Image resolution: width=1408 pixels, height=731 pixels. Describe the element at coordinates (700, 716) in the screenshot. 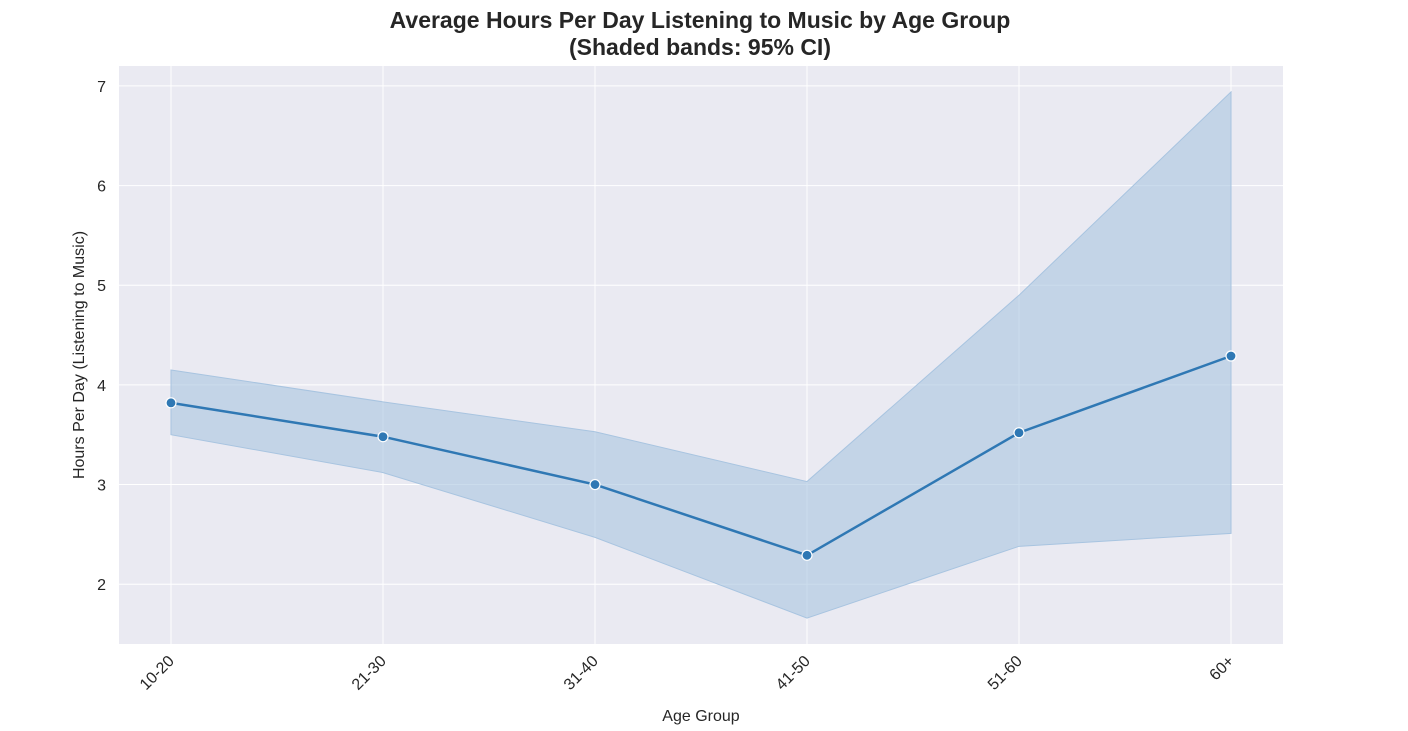

I see `x-axis-label: Age Group` at that location.